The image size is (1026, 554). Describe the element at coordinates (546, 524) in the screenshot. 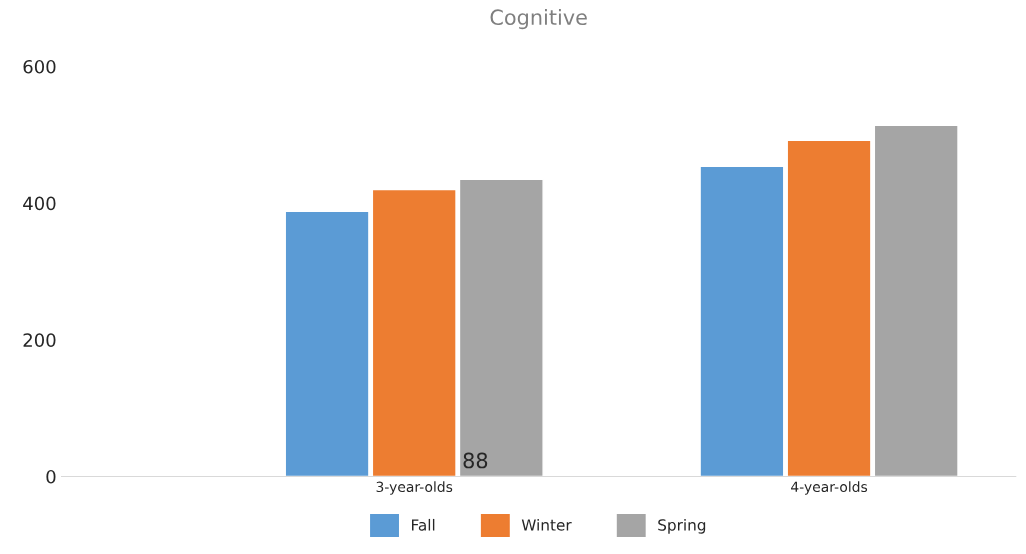

I see `legend-label: Winter` at that location.